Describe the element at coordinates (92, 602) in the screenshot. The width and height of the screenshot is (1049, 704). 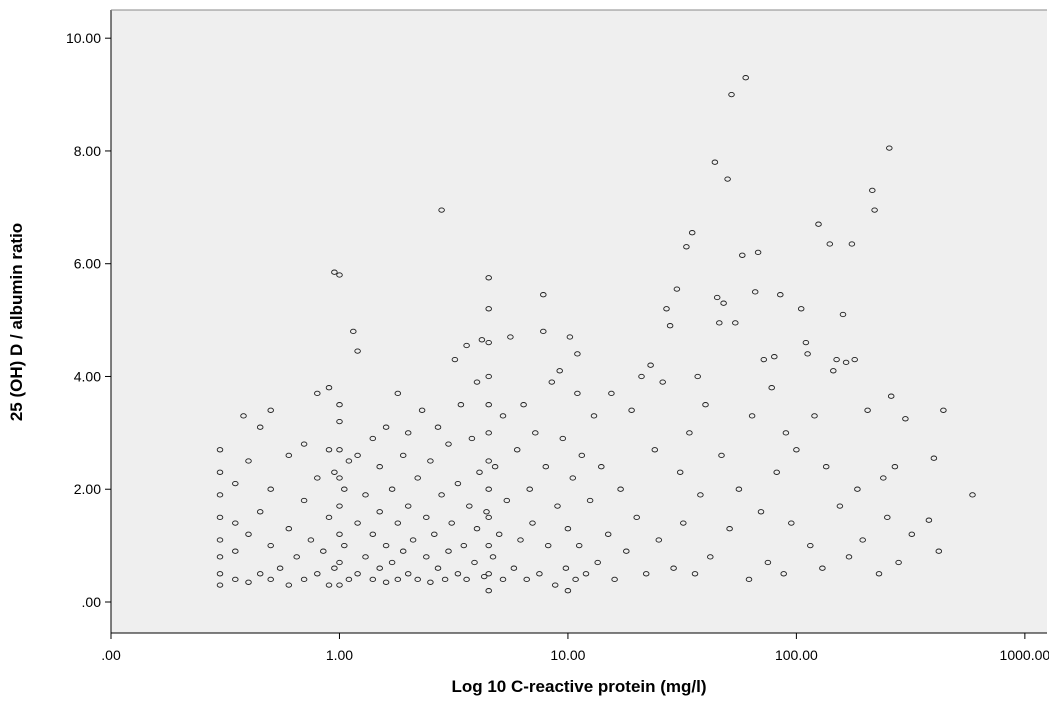
I see `y-tick-label: .00` at that location.